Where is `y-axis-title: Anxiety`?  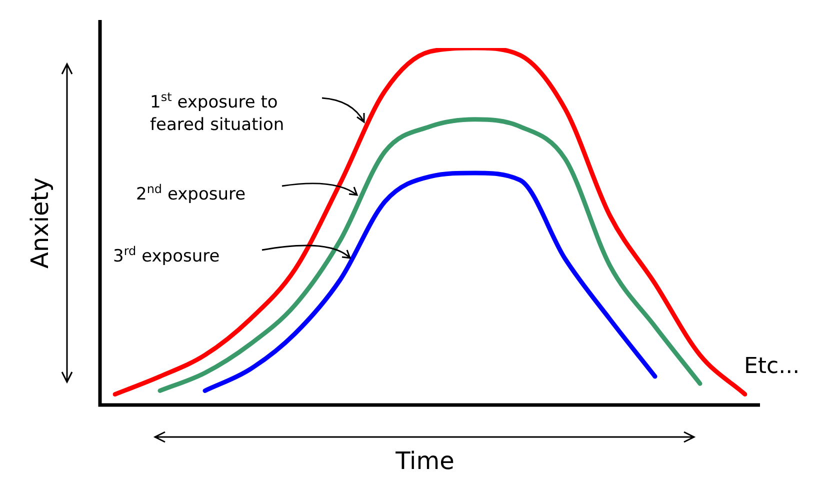
y-axis-title: Anxiety is located at coordinates (40, 223).